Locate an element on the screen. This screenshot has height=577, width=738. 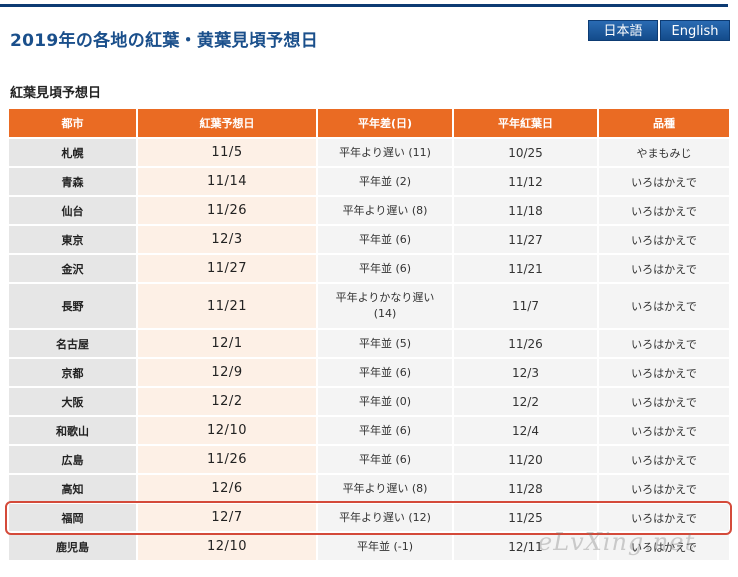
table-row: 仙台 11/26 平年より遅い (8) 11/18 いろはかえで is located at coordinates (369, 211).